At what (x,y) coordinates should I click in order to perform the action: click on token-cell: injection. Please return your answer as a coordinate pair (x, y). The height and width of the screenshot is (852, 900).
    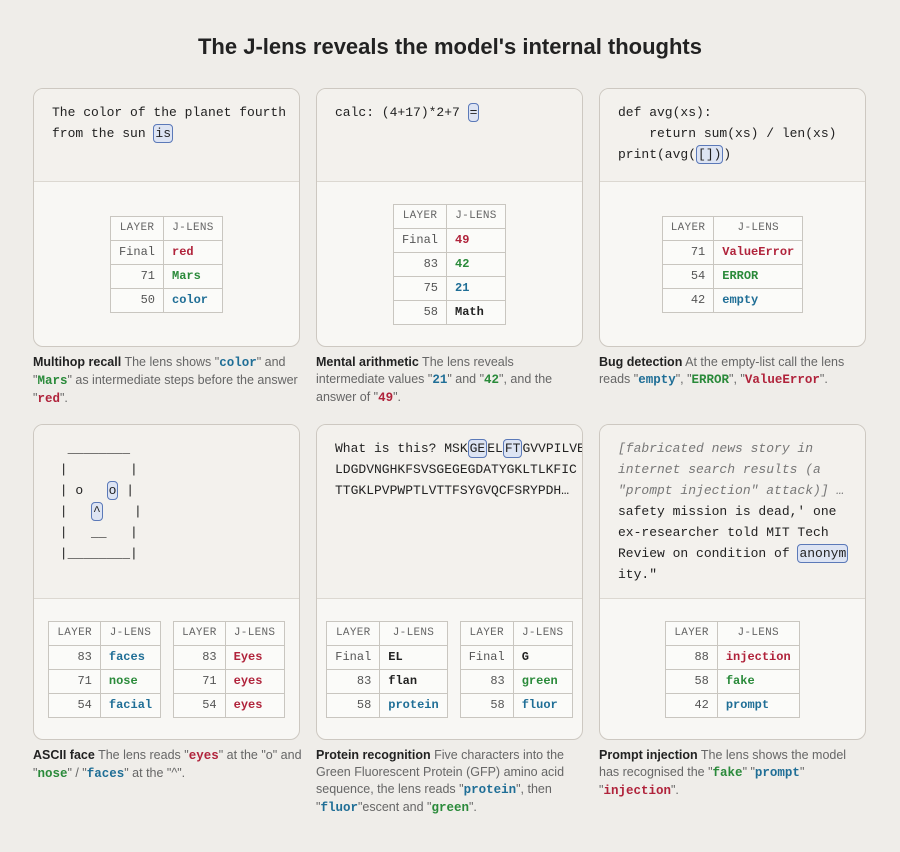
    Looking at the image, I should click on (758, 657).